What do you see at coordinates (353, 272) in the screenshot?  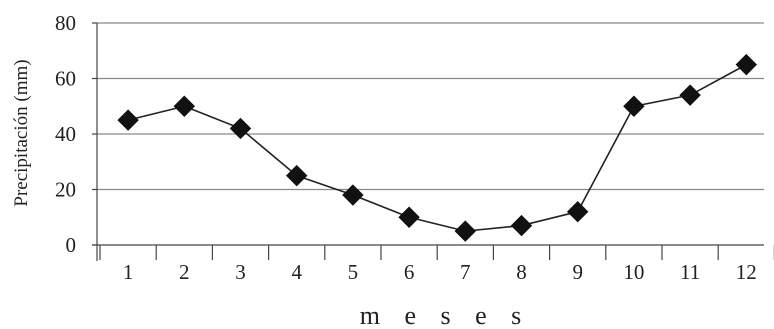 I see `x-tick-label-5: 5` at bounding box center [353, 272].